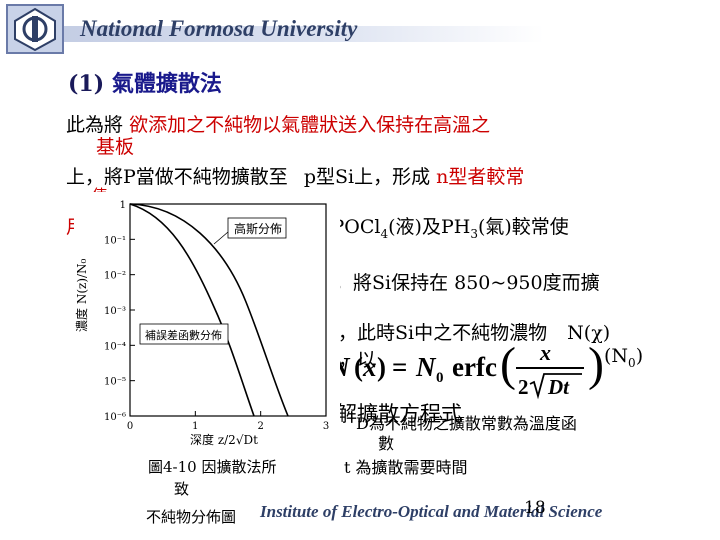 Image resolution: width=720 pixels, height=540 pixels. What do you see at coordinates (467, 283) in the screenshot?
I see `body-line-6: ，將Si保持在 850~950度而擴` at bounding box center [467, 283].